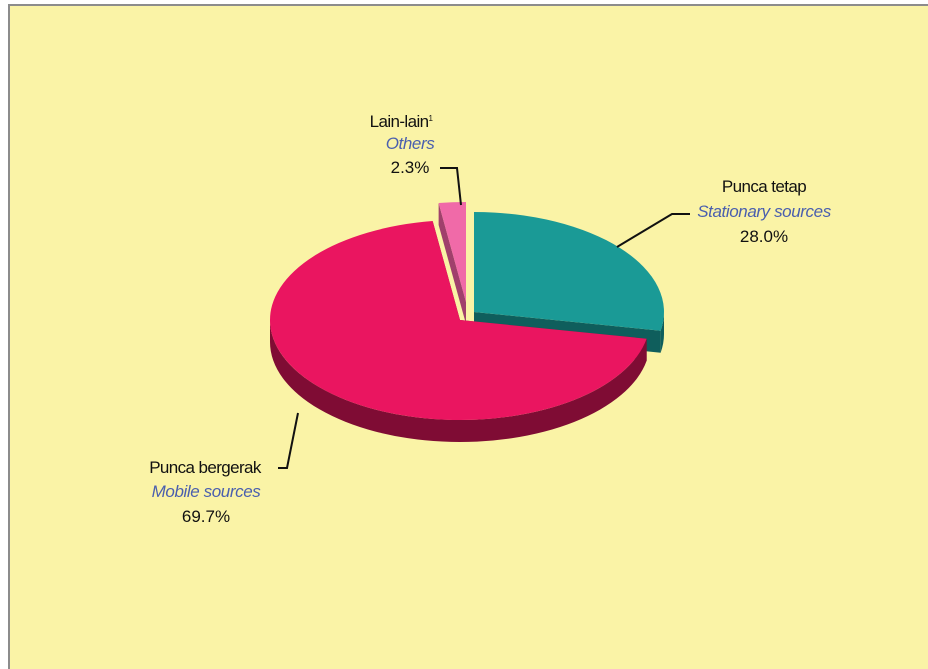 Image resolution: width=928 pixels, height=669 pixels. I want to click on slice-side-stationary, so click(662, 332).